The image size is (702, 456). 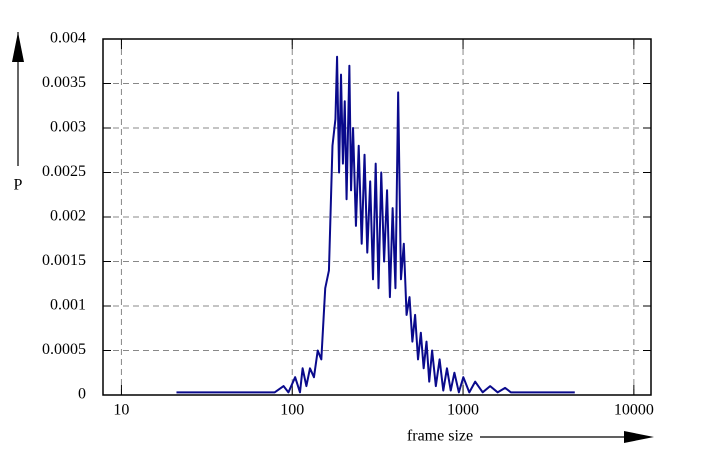 I want to click on x-arrow-head, so click(x=639, y=437).